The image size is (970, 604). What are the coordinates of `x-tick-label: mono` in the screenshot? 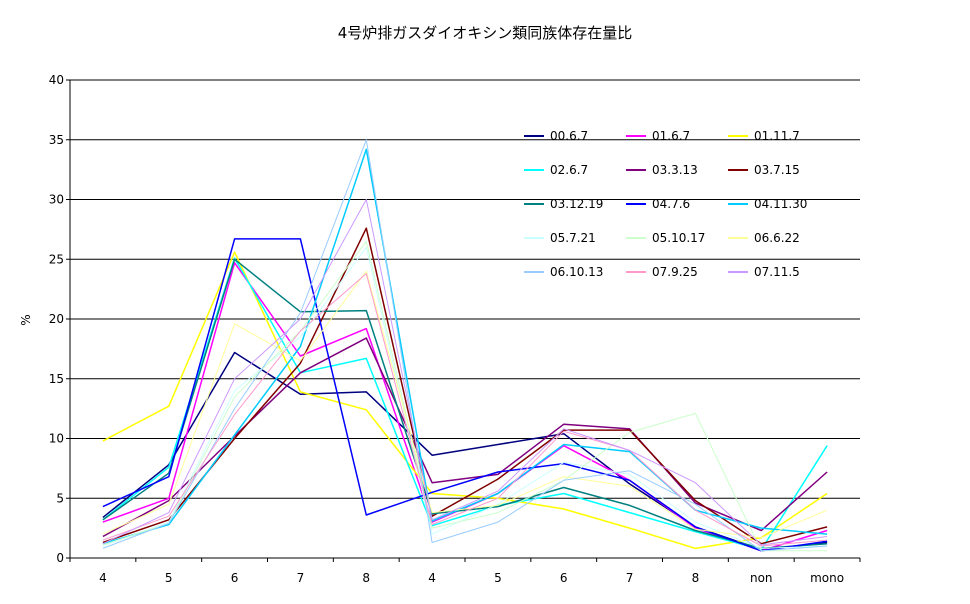 It's located at (827, 578).